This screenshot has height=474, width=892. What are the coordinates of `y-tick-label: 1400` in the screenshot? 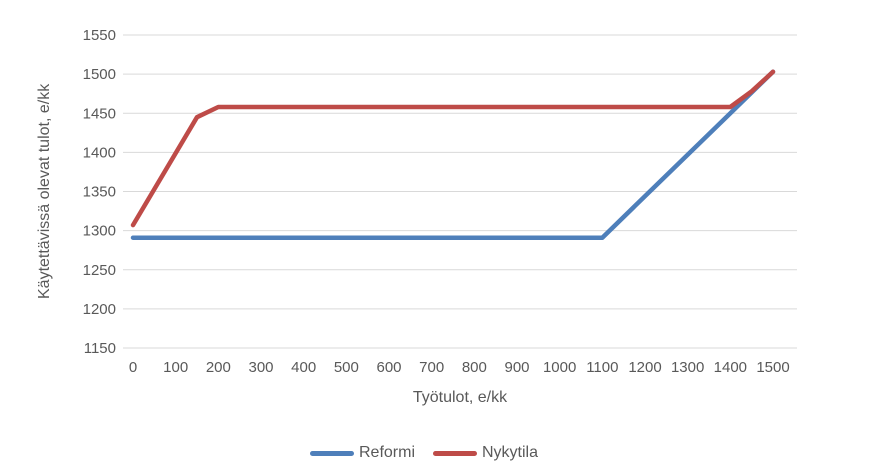 It's located at (99, 152).